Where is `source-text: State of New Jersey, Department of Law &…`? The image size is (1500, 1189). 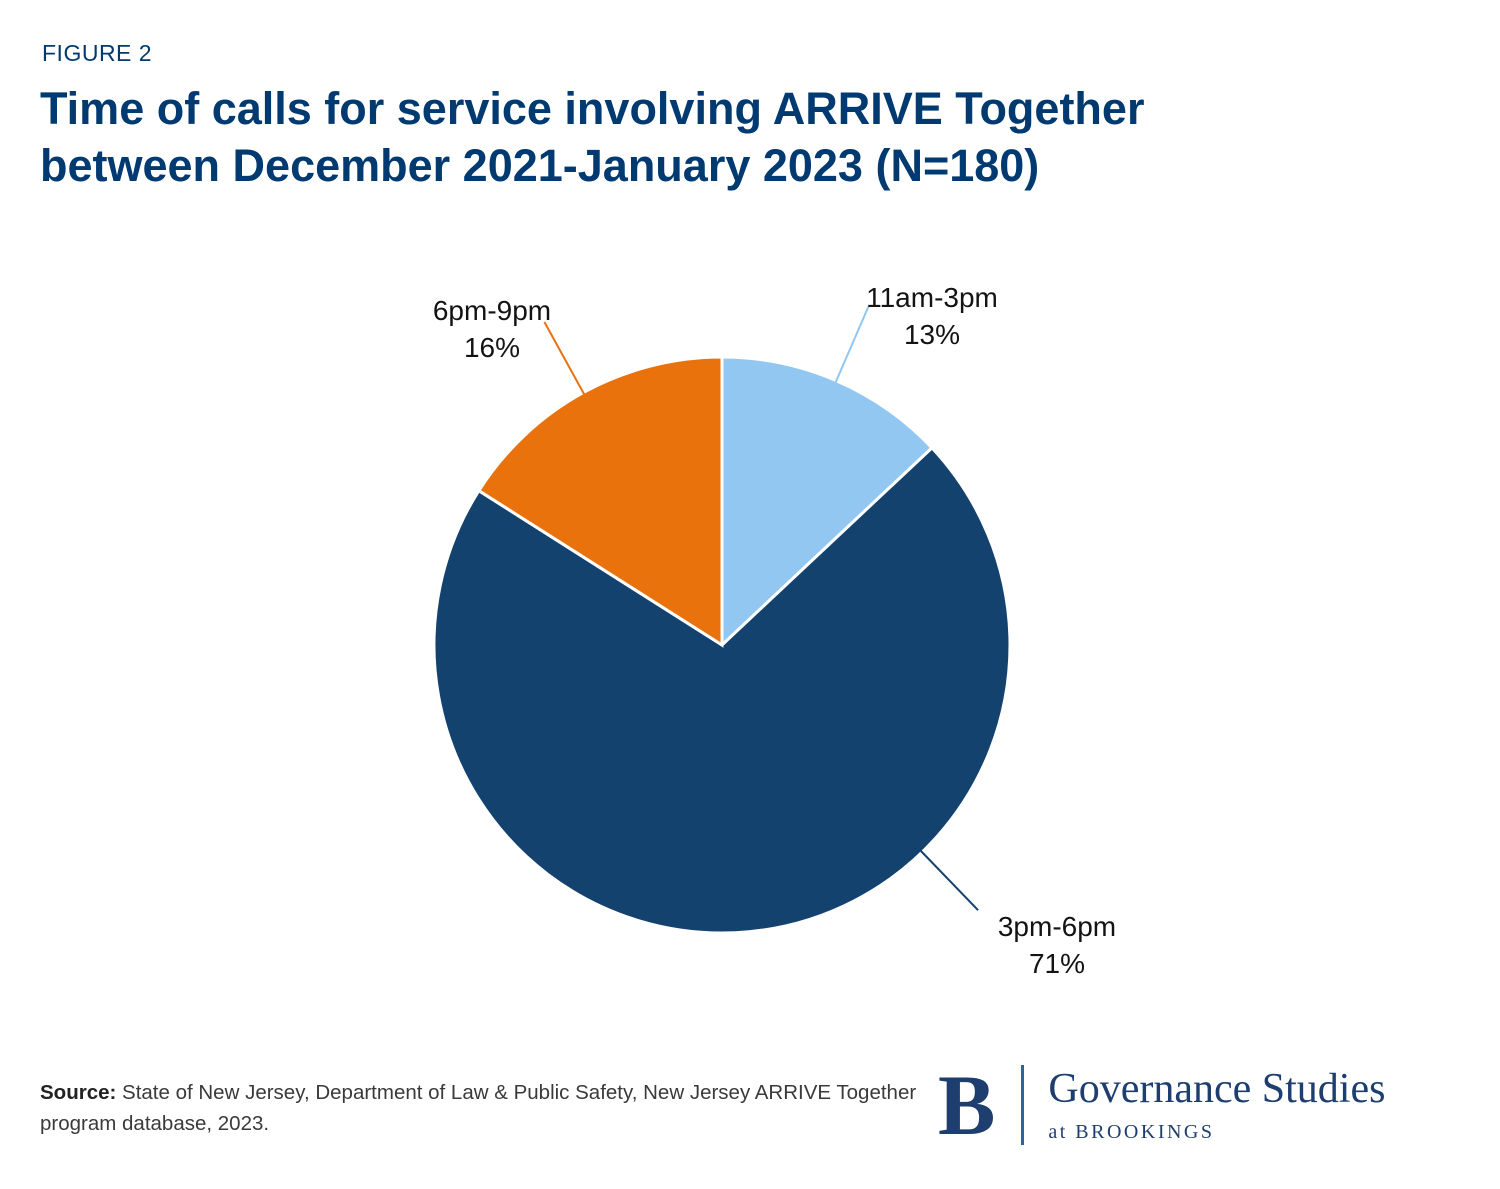 source-text: State of New Jersey, Department of Law &… is located at coordinates (478, 1108).